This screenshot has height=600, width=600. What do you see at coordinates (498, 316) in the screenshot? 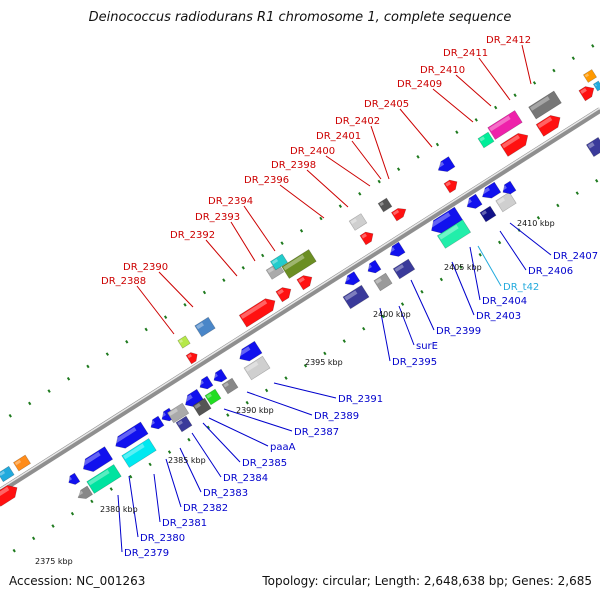
I see `reverse-gene-label: DR_2403` at bounding box center [498, 316].